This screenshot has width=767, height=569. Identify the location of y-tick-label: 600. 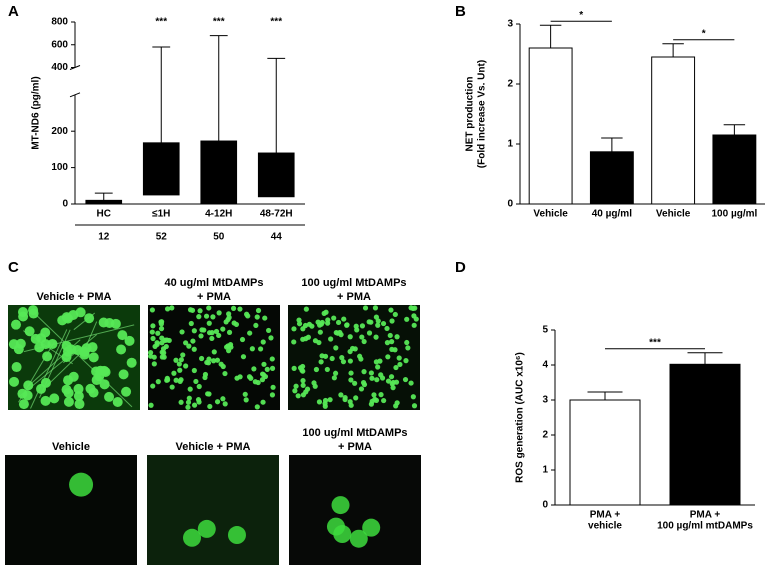
(59, 44).